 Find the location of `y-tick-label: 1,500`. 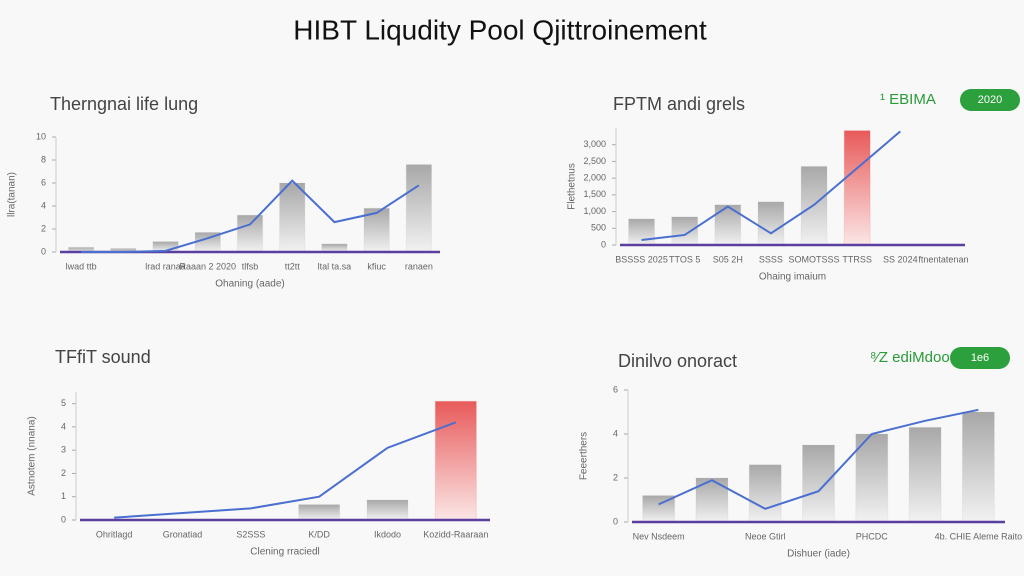

y-tick-label: 1,500 is located at coordinates (594, 194).